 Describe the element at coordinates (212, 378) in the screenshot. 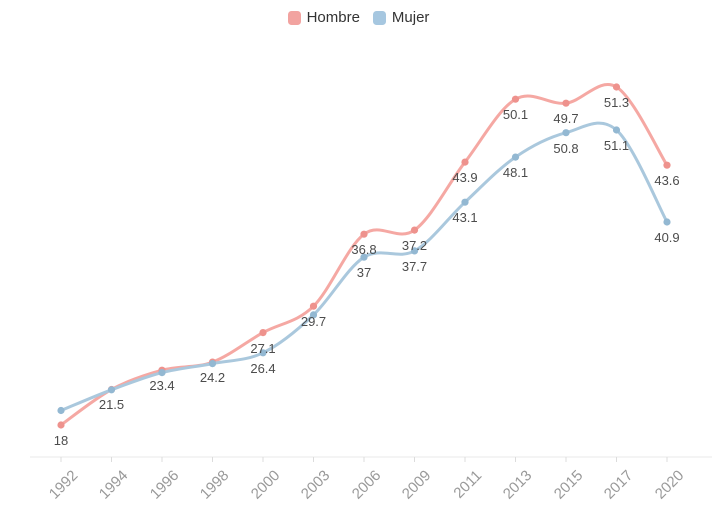

I see `point-label-hombre-1998: 24.2` at that location.